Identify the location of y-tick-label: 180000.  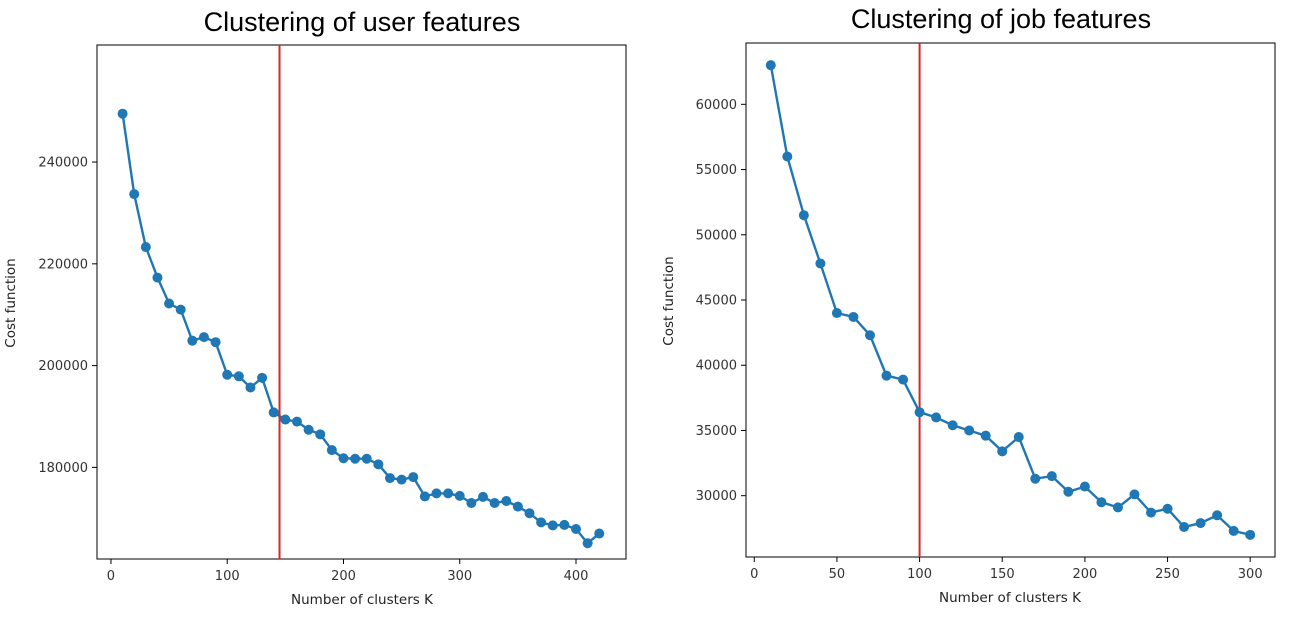
(63, 468).